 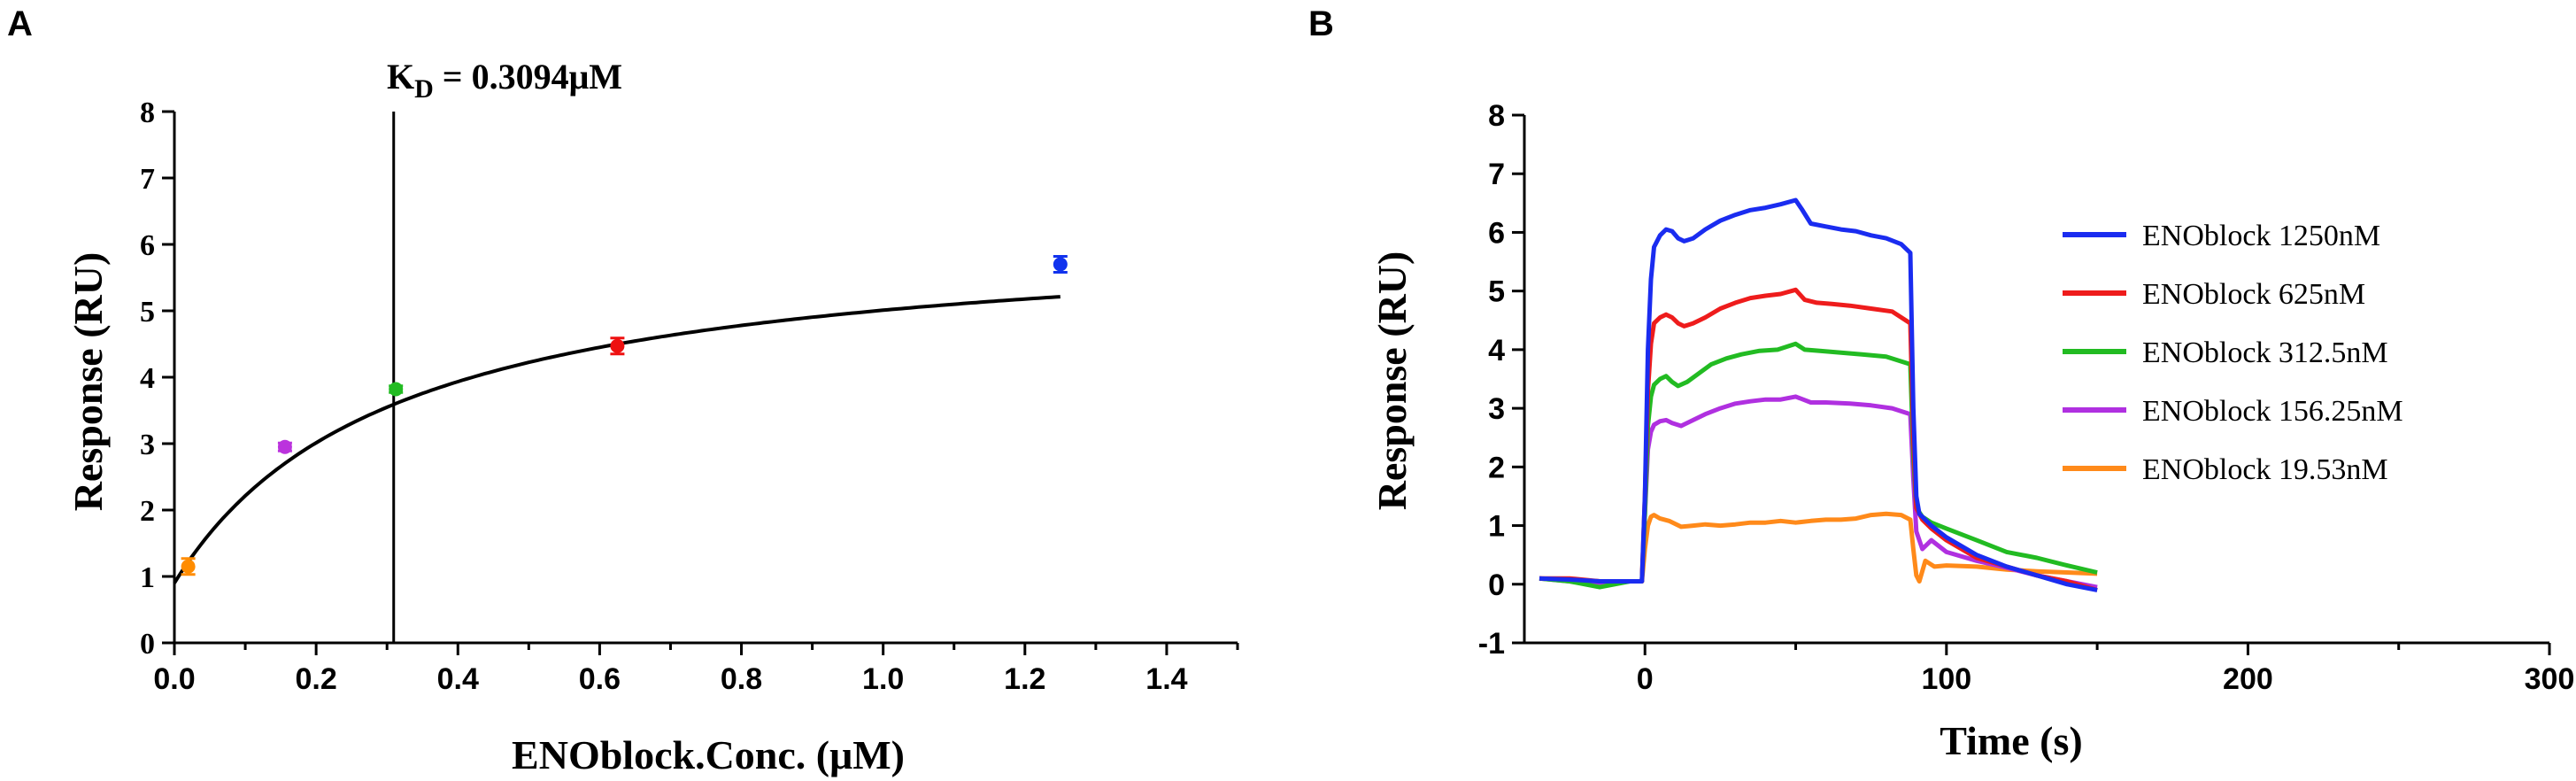 I want to click on panel-a-x-tick-label: 0.4, so click(x=458, y=679).